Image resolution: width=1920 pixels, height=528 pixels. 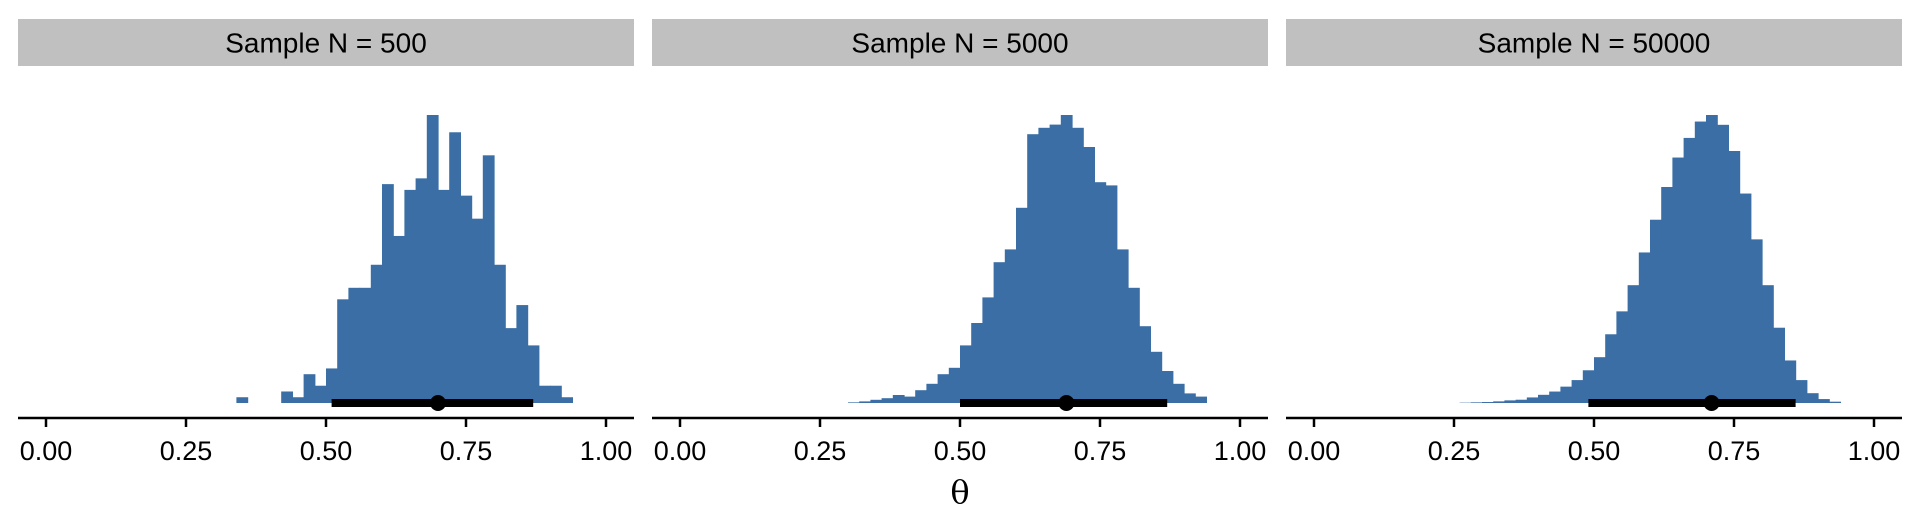 I want to click on x-tick-label: 1.00, so click(x=606, y=451).